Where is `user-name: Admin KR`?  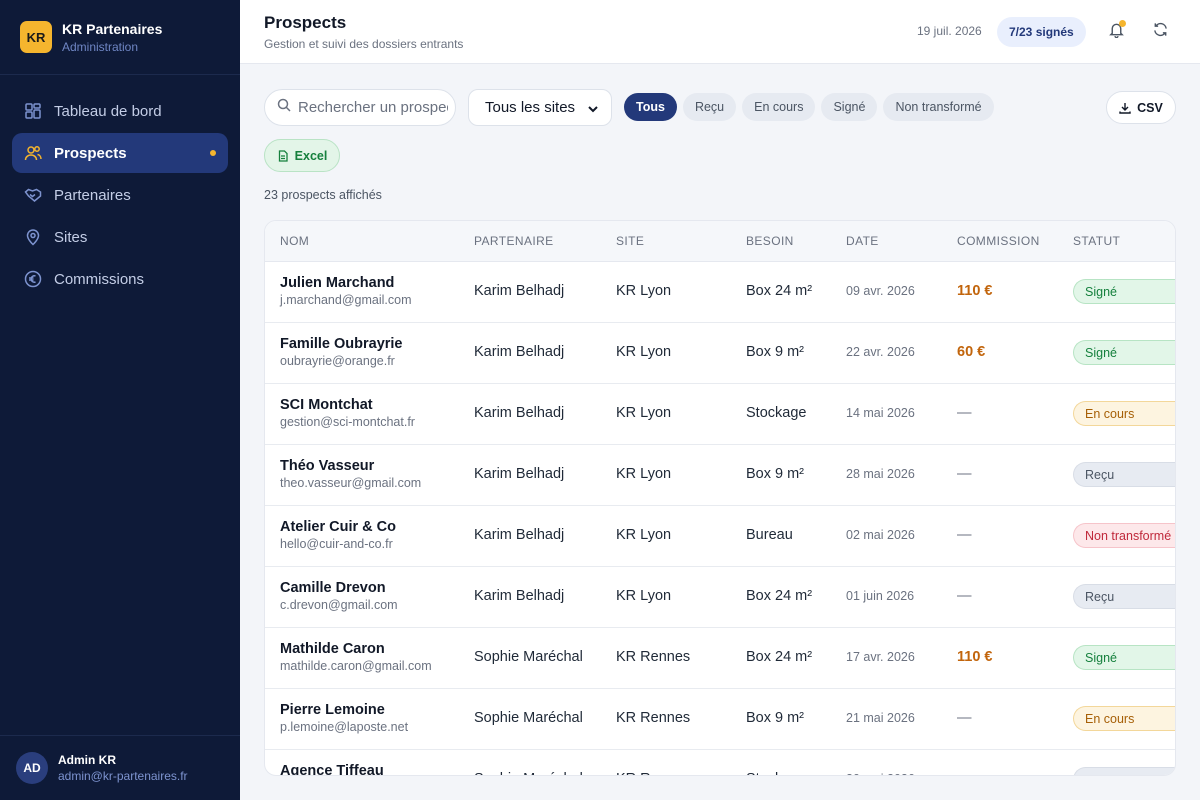 user-name: Admin KR is located at coordinates (87, 760).